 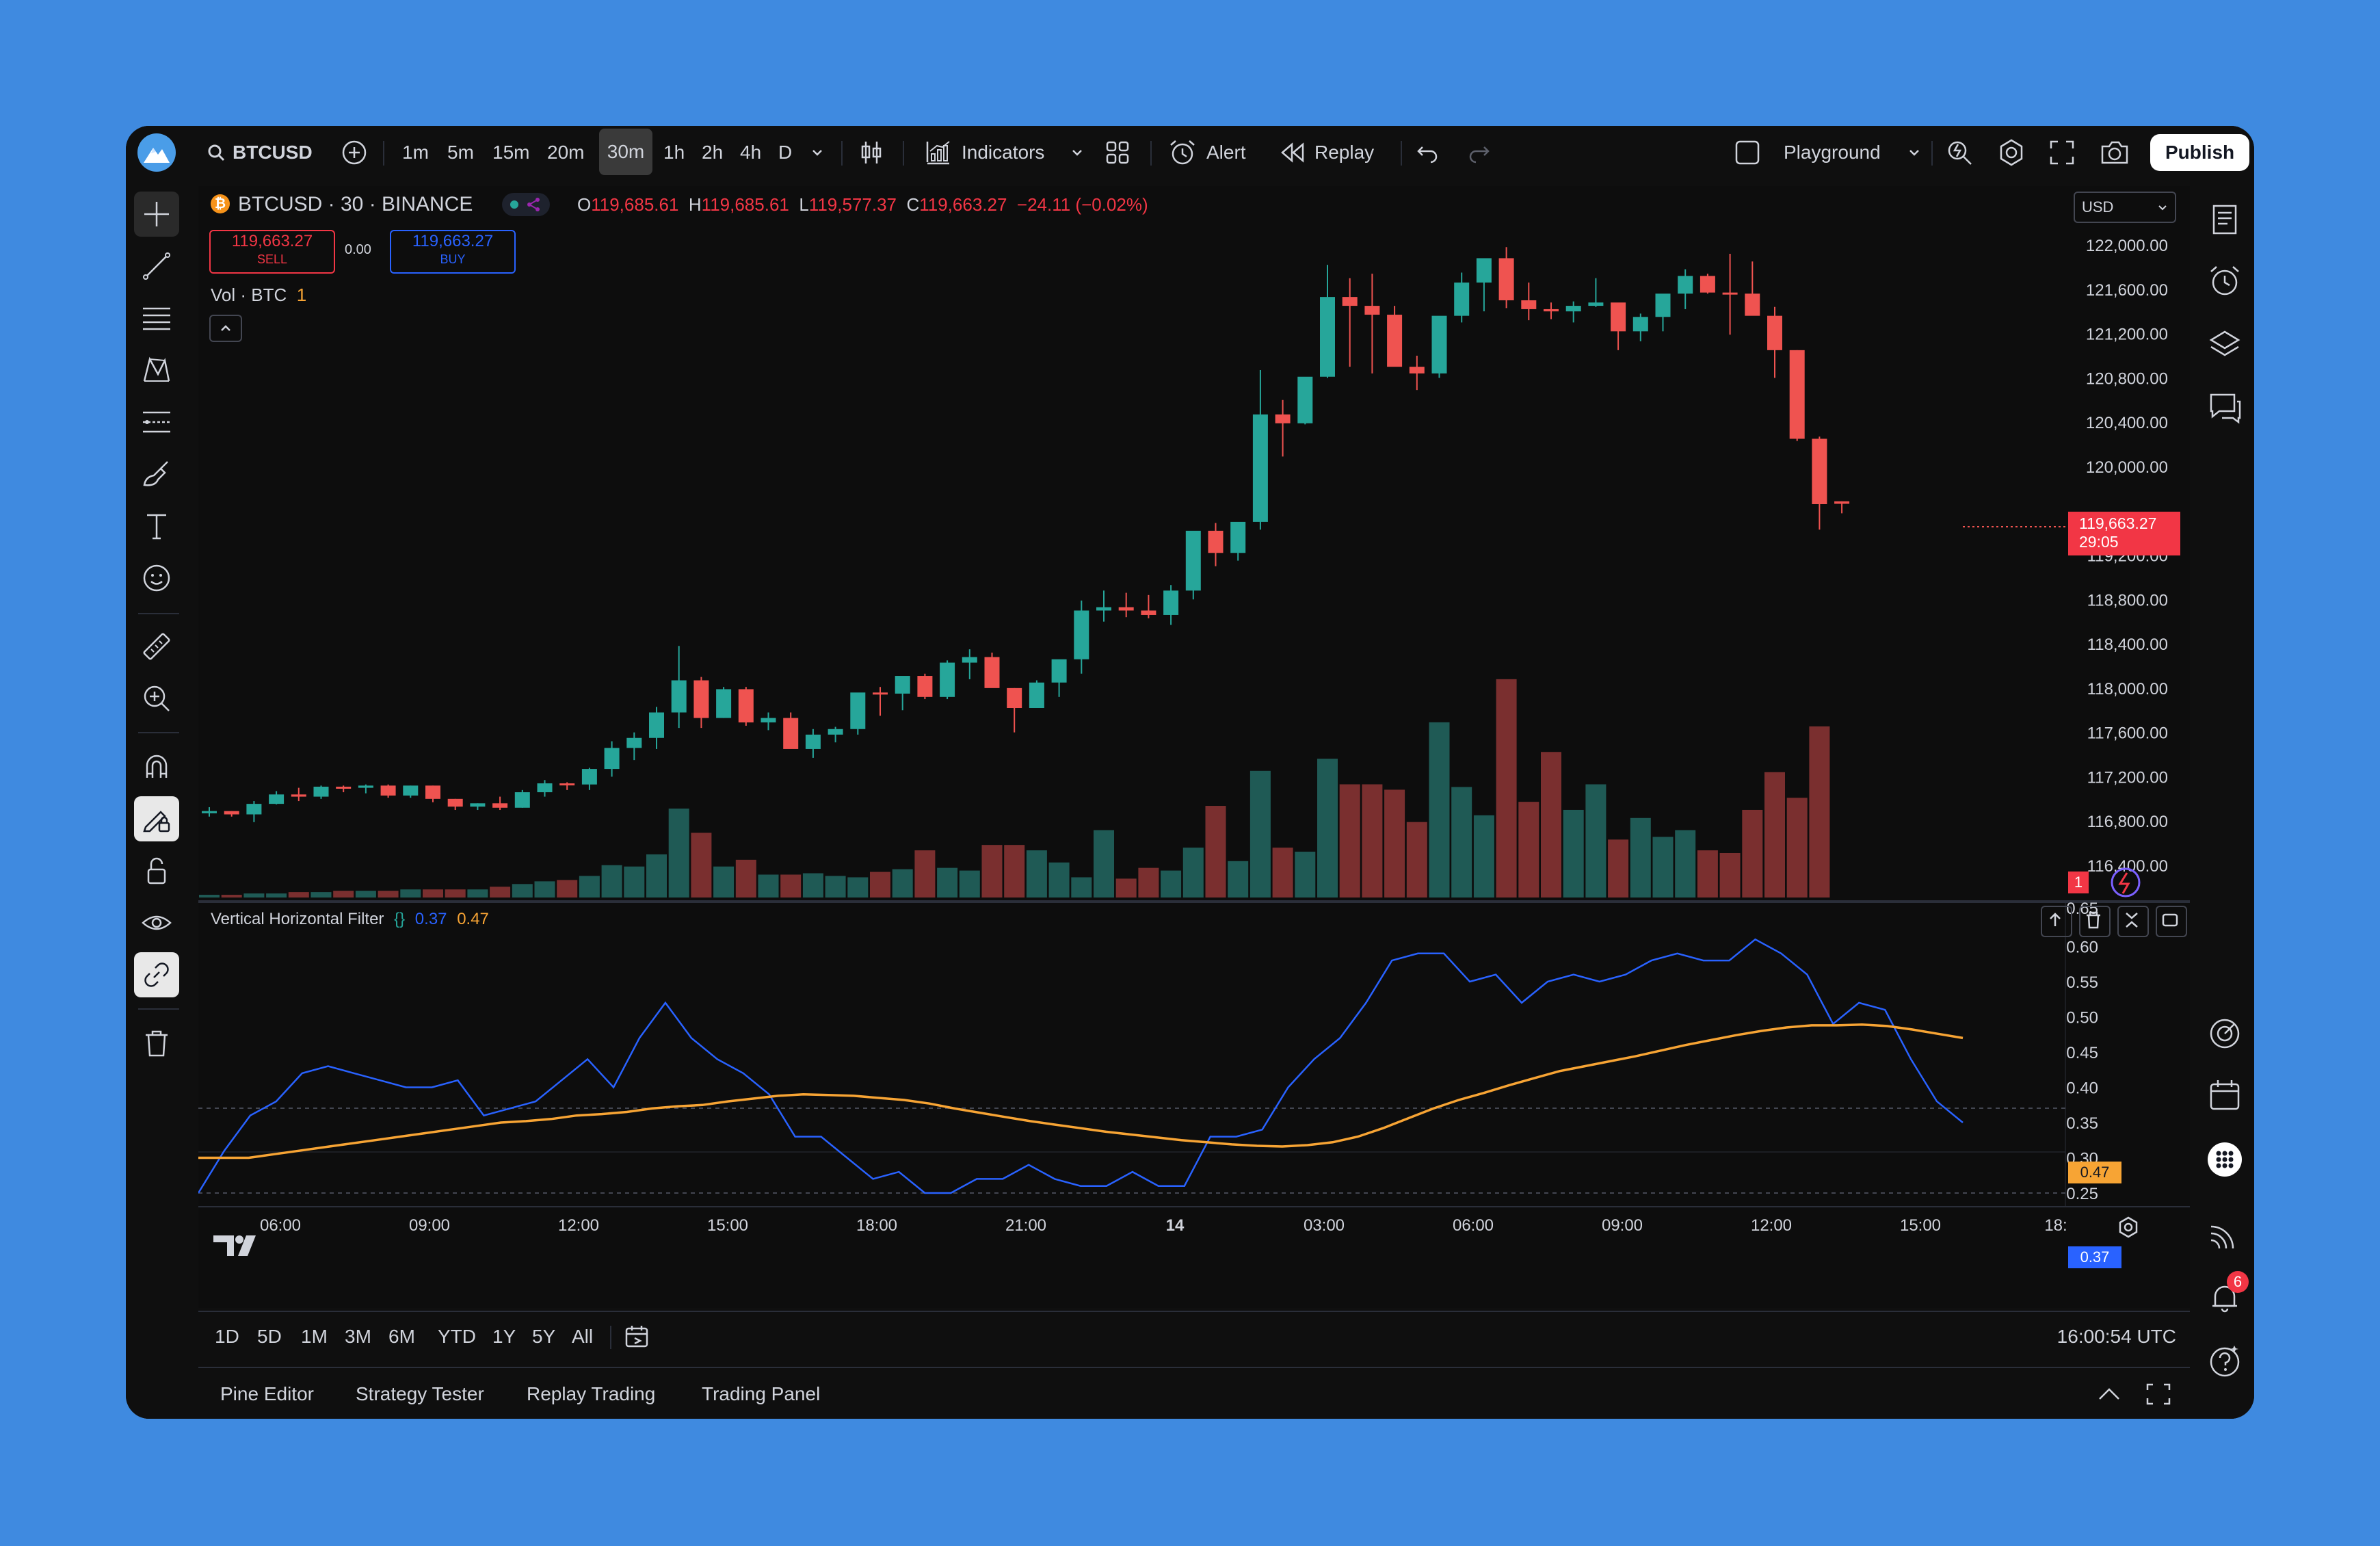 I want to click on source-code-icon: {}, so click(x=400, y=919).